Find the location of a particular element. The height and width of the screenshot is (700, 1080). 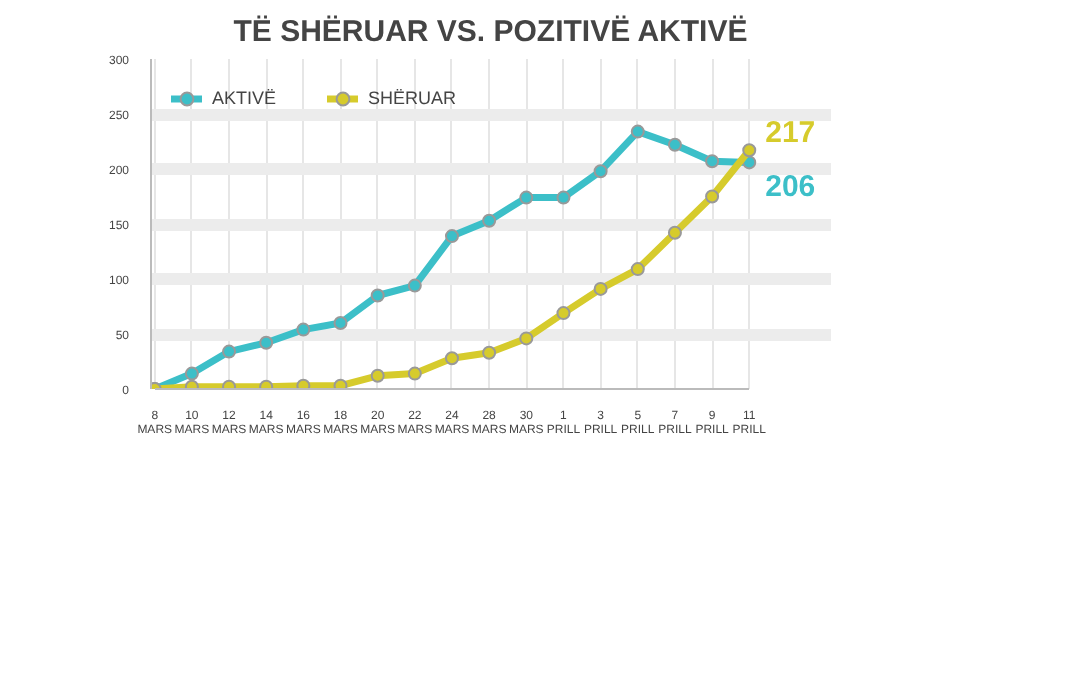

annotation: 206 is located at coordinates (790, 187).